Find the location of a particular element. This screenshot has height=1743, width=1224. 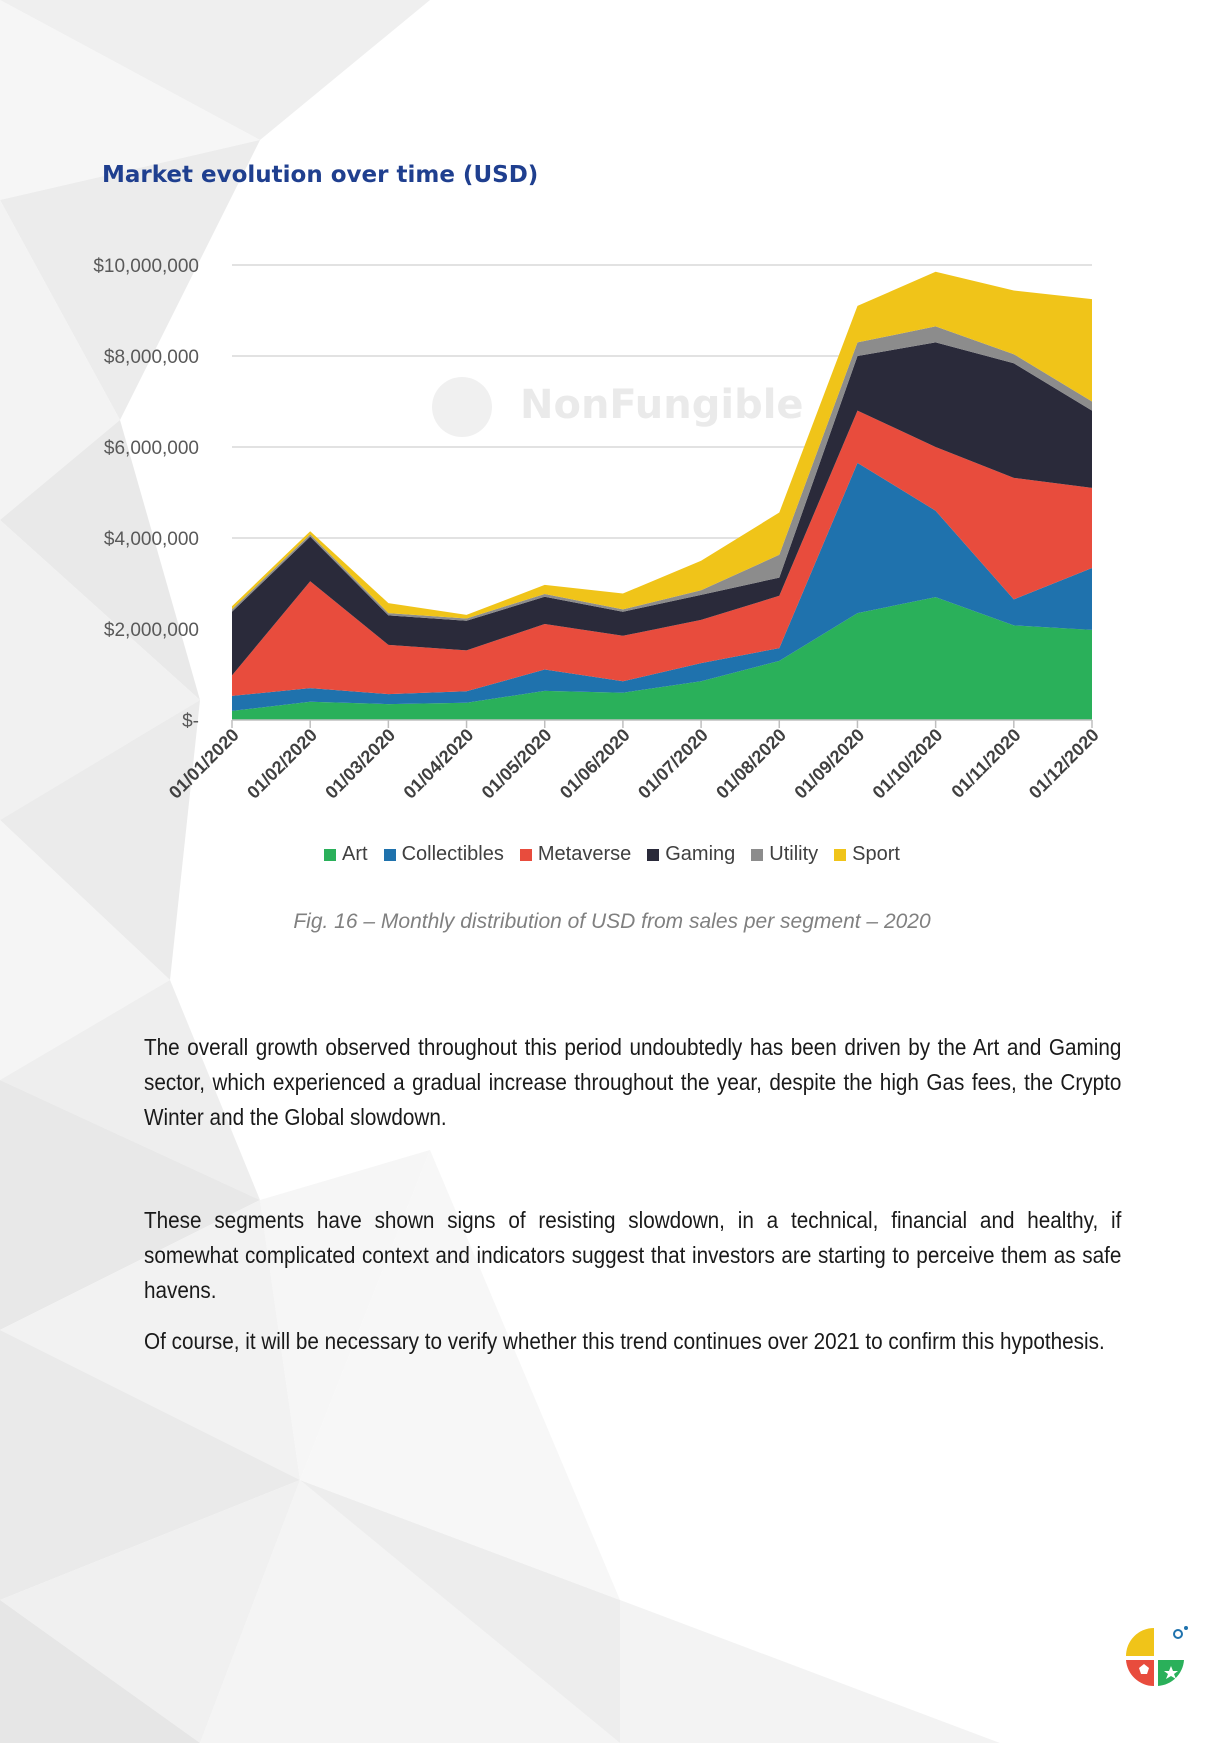

y-tick-label: $8,000,000 is located at coordinates (151, 357).